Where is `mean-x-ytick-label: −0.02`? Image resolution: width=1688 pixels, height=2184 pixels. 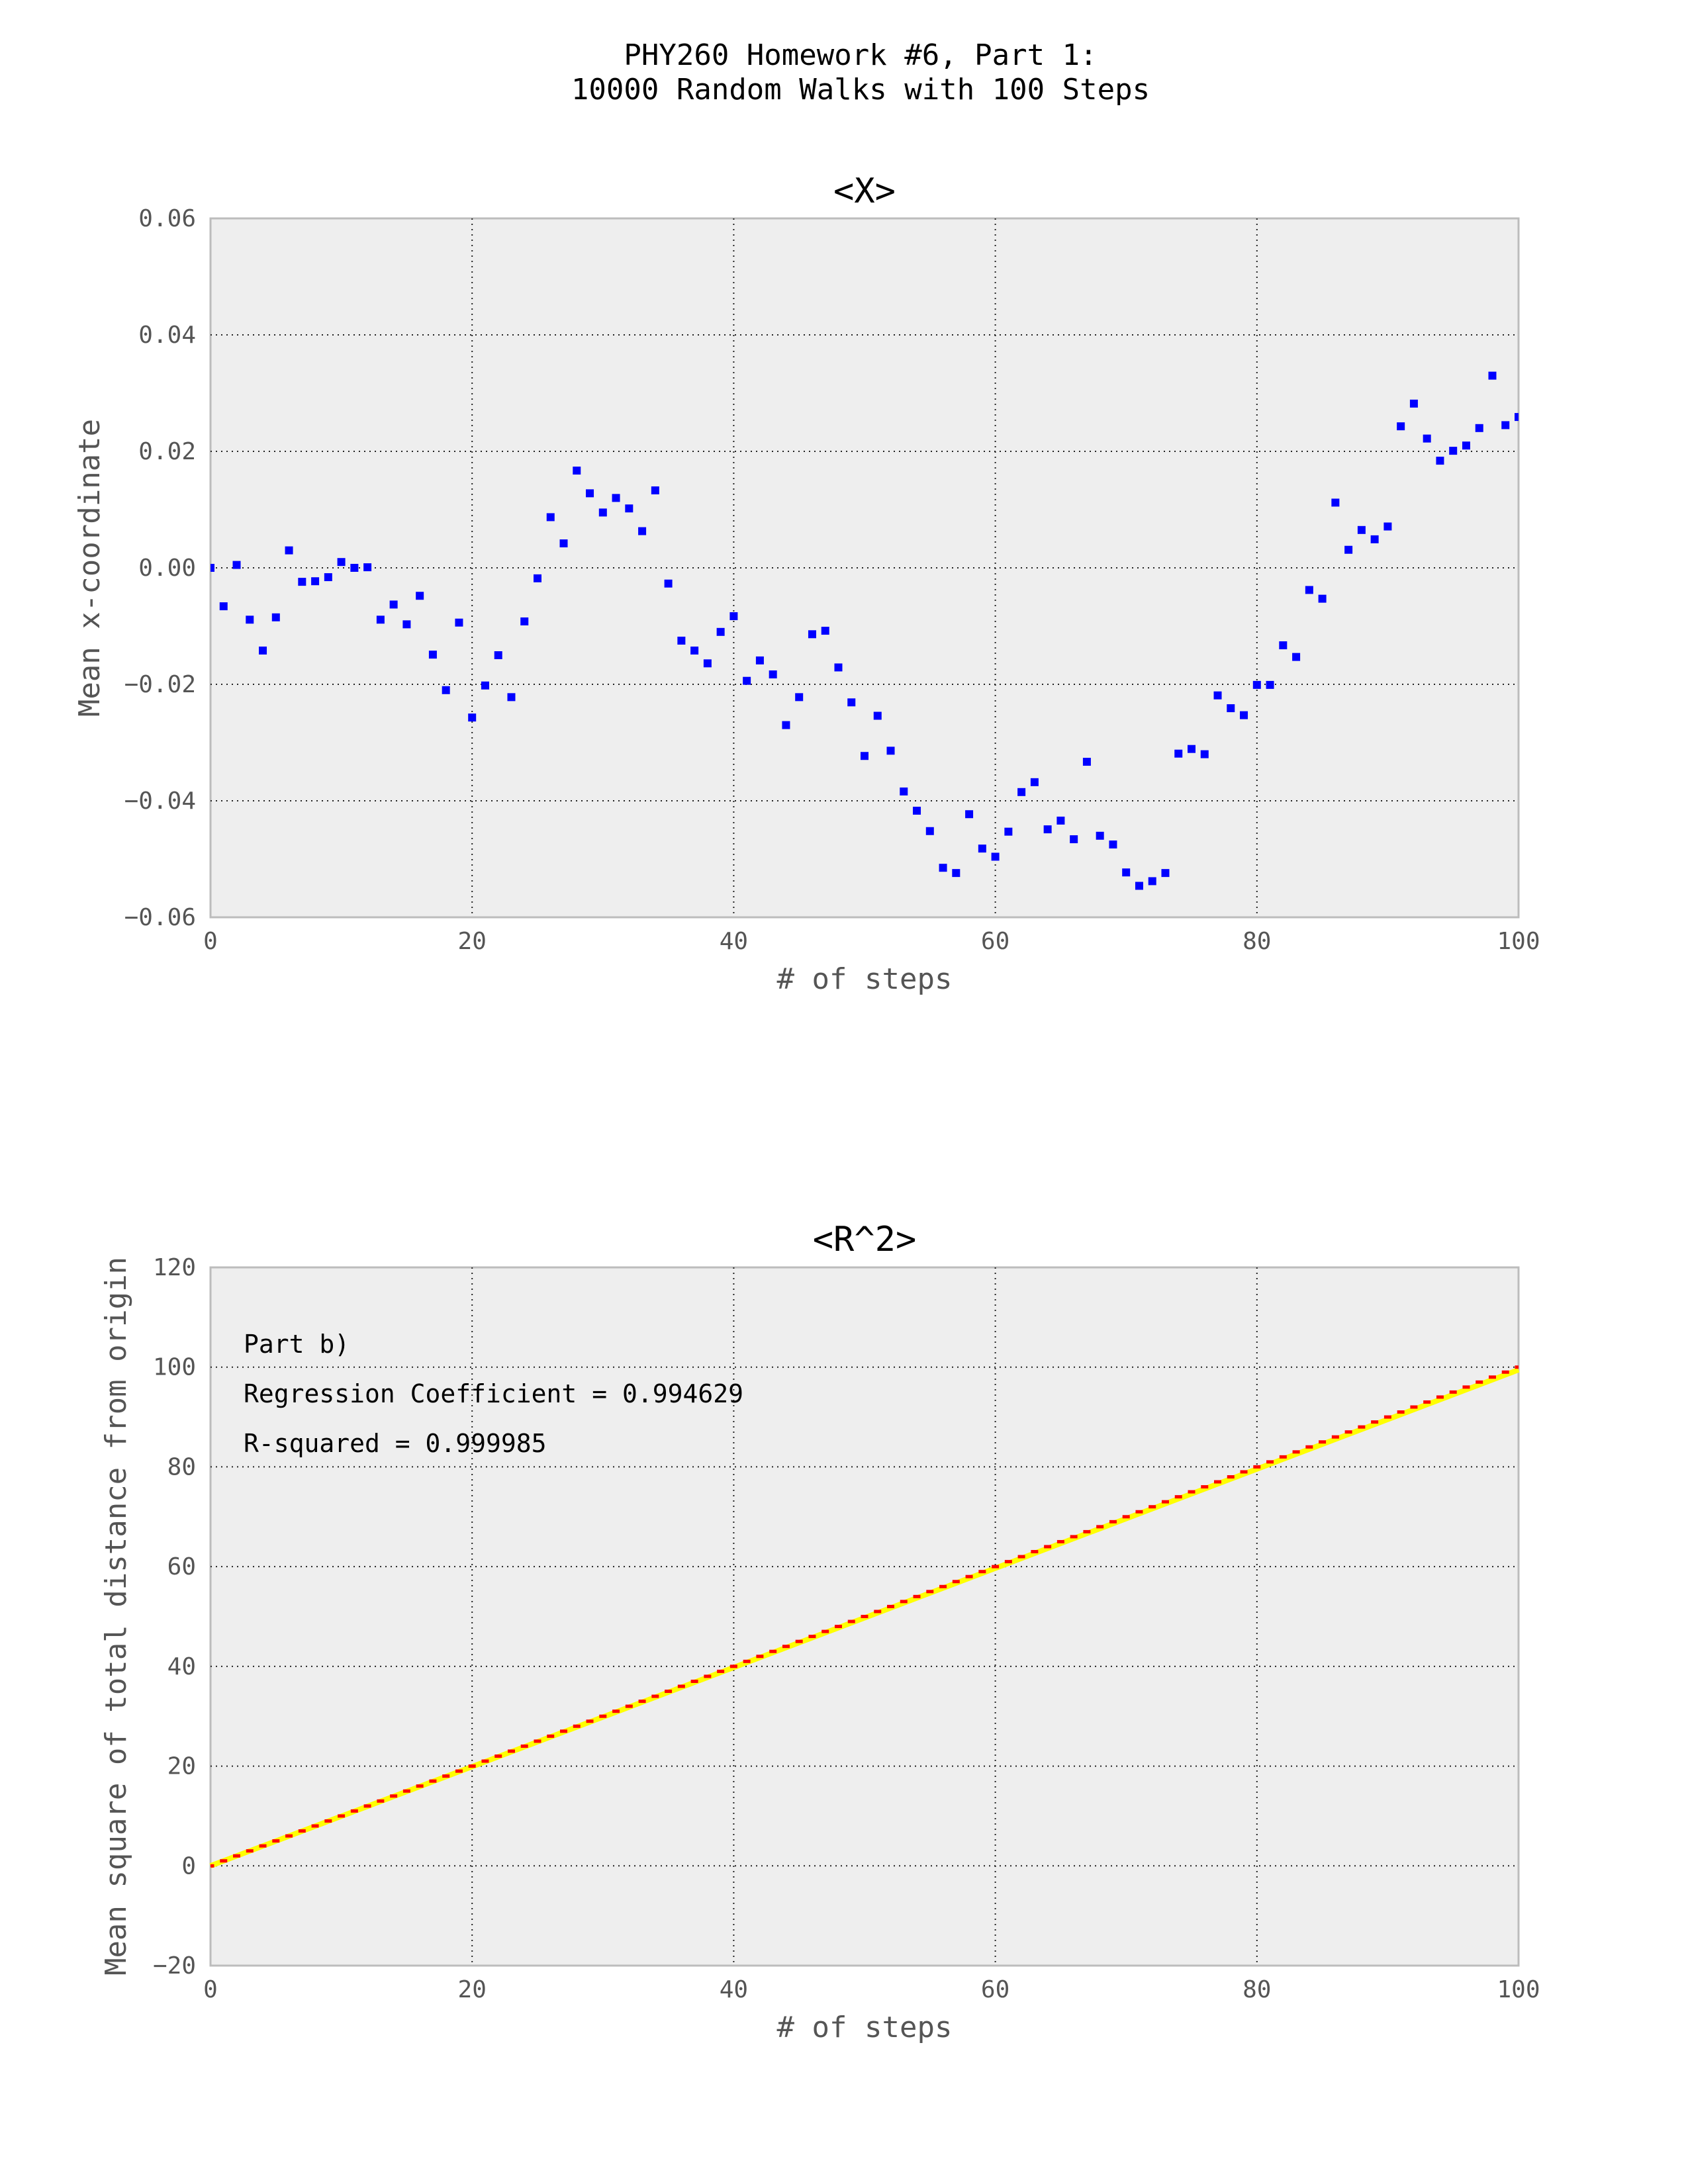 mean-x-ytick-label: −0.02 is located at coordinates (160, 684).